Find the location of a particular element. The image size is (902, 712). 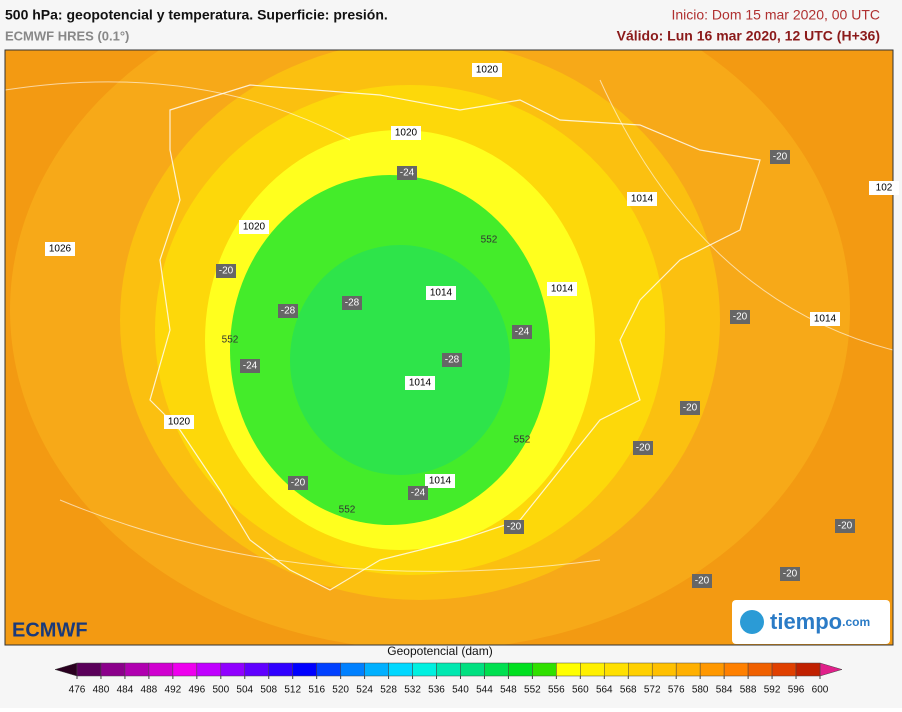

colorbar-tick-label: 584 is located at coordinates (724, 690).